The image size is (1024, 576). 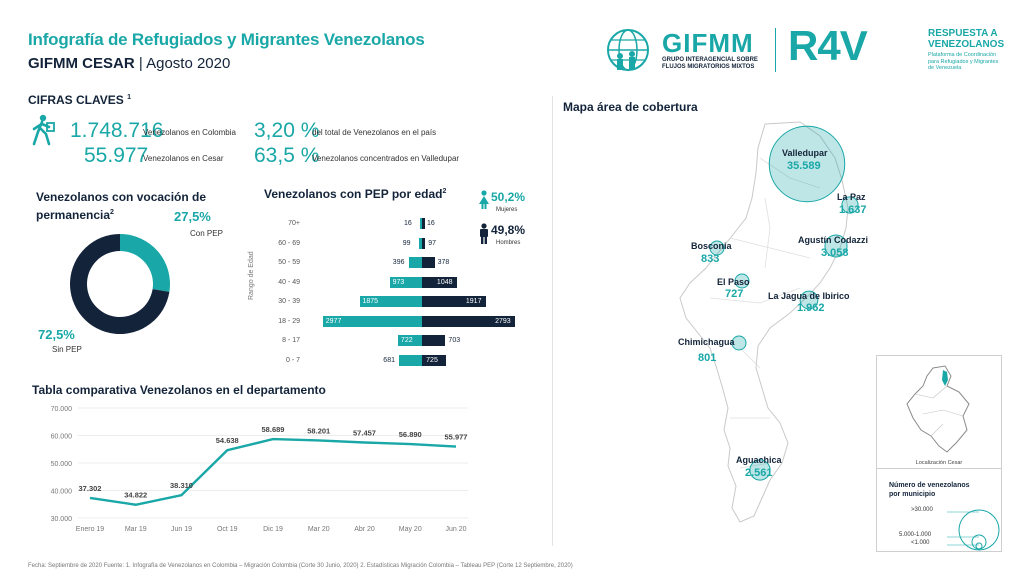 I want to click on data-label: 38.310, so click(x=181, y=485).